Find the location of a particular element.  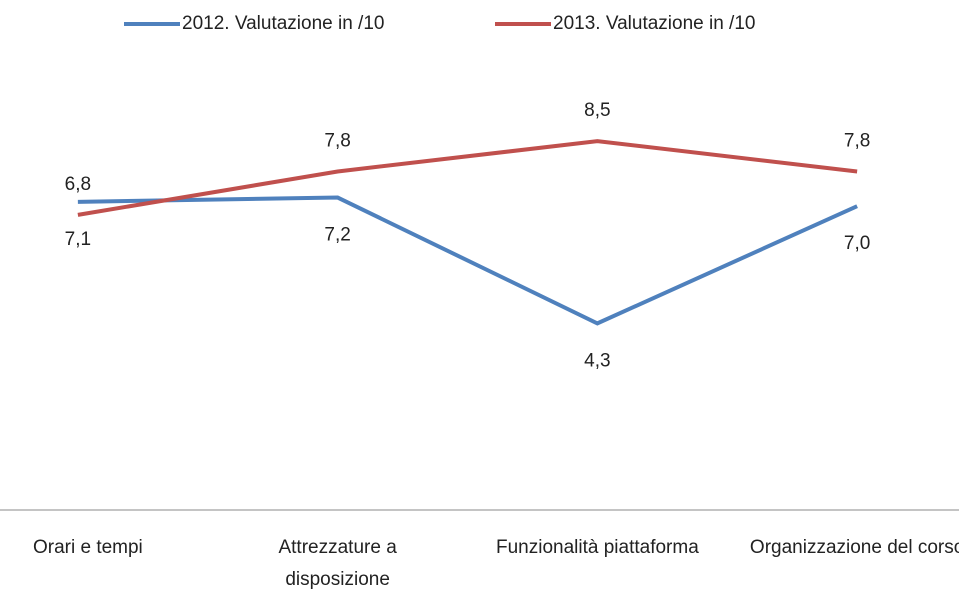

data-label: 8,5 is located at coordinates (597, 110).